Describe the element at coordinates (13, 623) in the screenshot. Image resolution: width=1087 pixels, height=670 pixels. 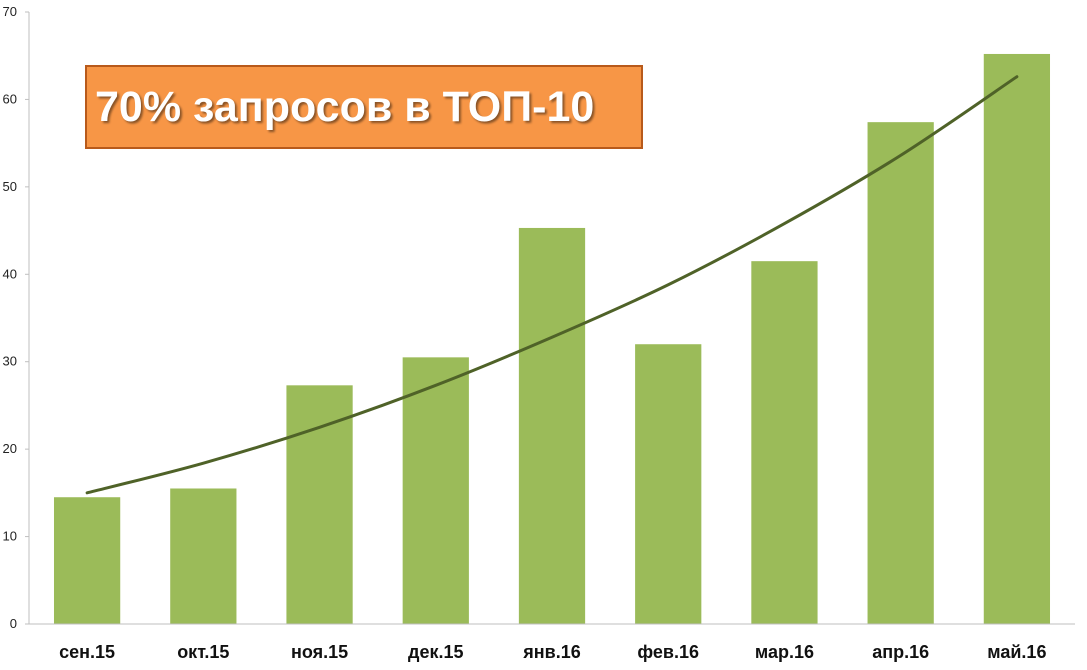
I see `y-tick-label: 0` at that location.